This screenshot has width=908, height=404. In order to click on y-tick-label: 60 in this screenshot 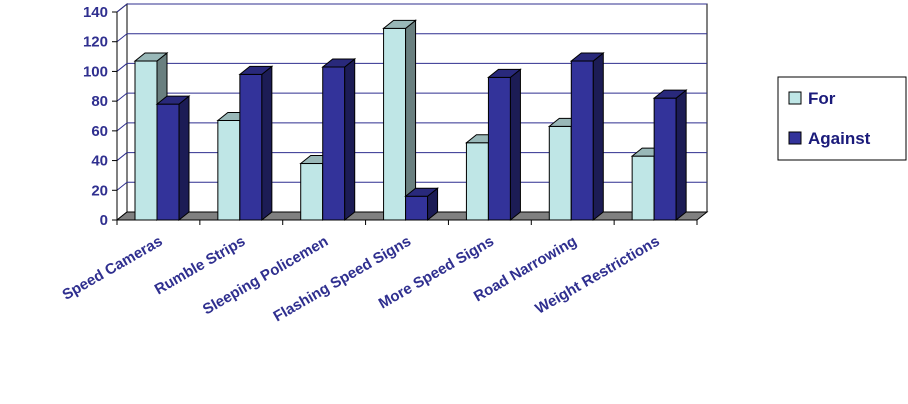, I will do `click(99, 131)`.